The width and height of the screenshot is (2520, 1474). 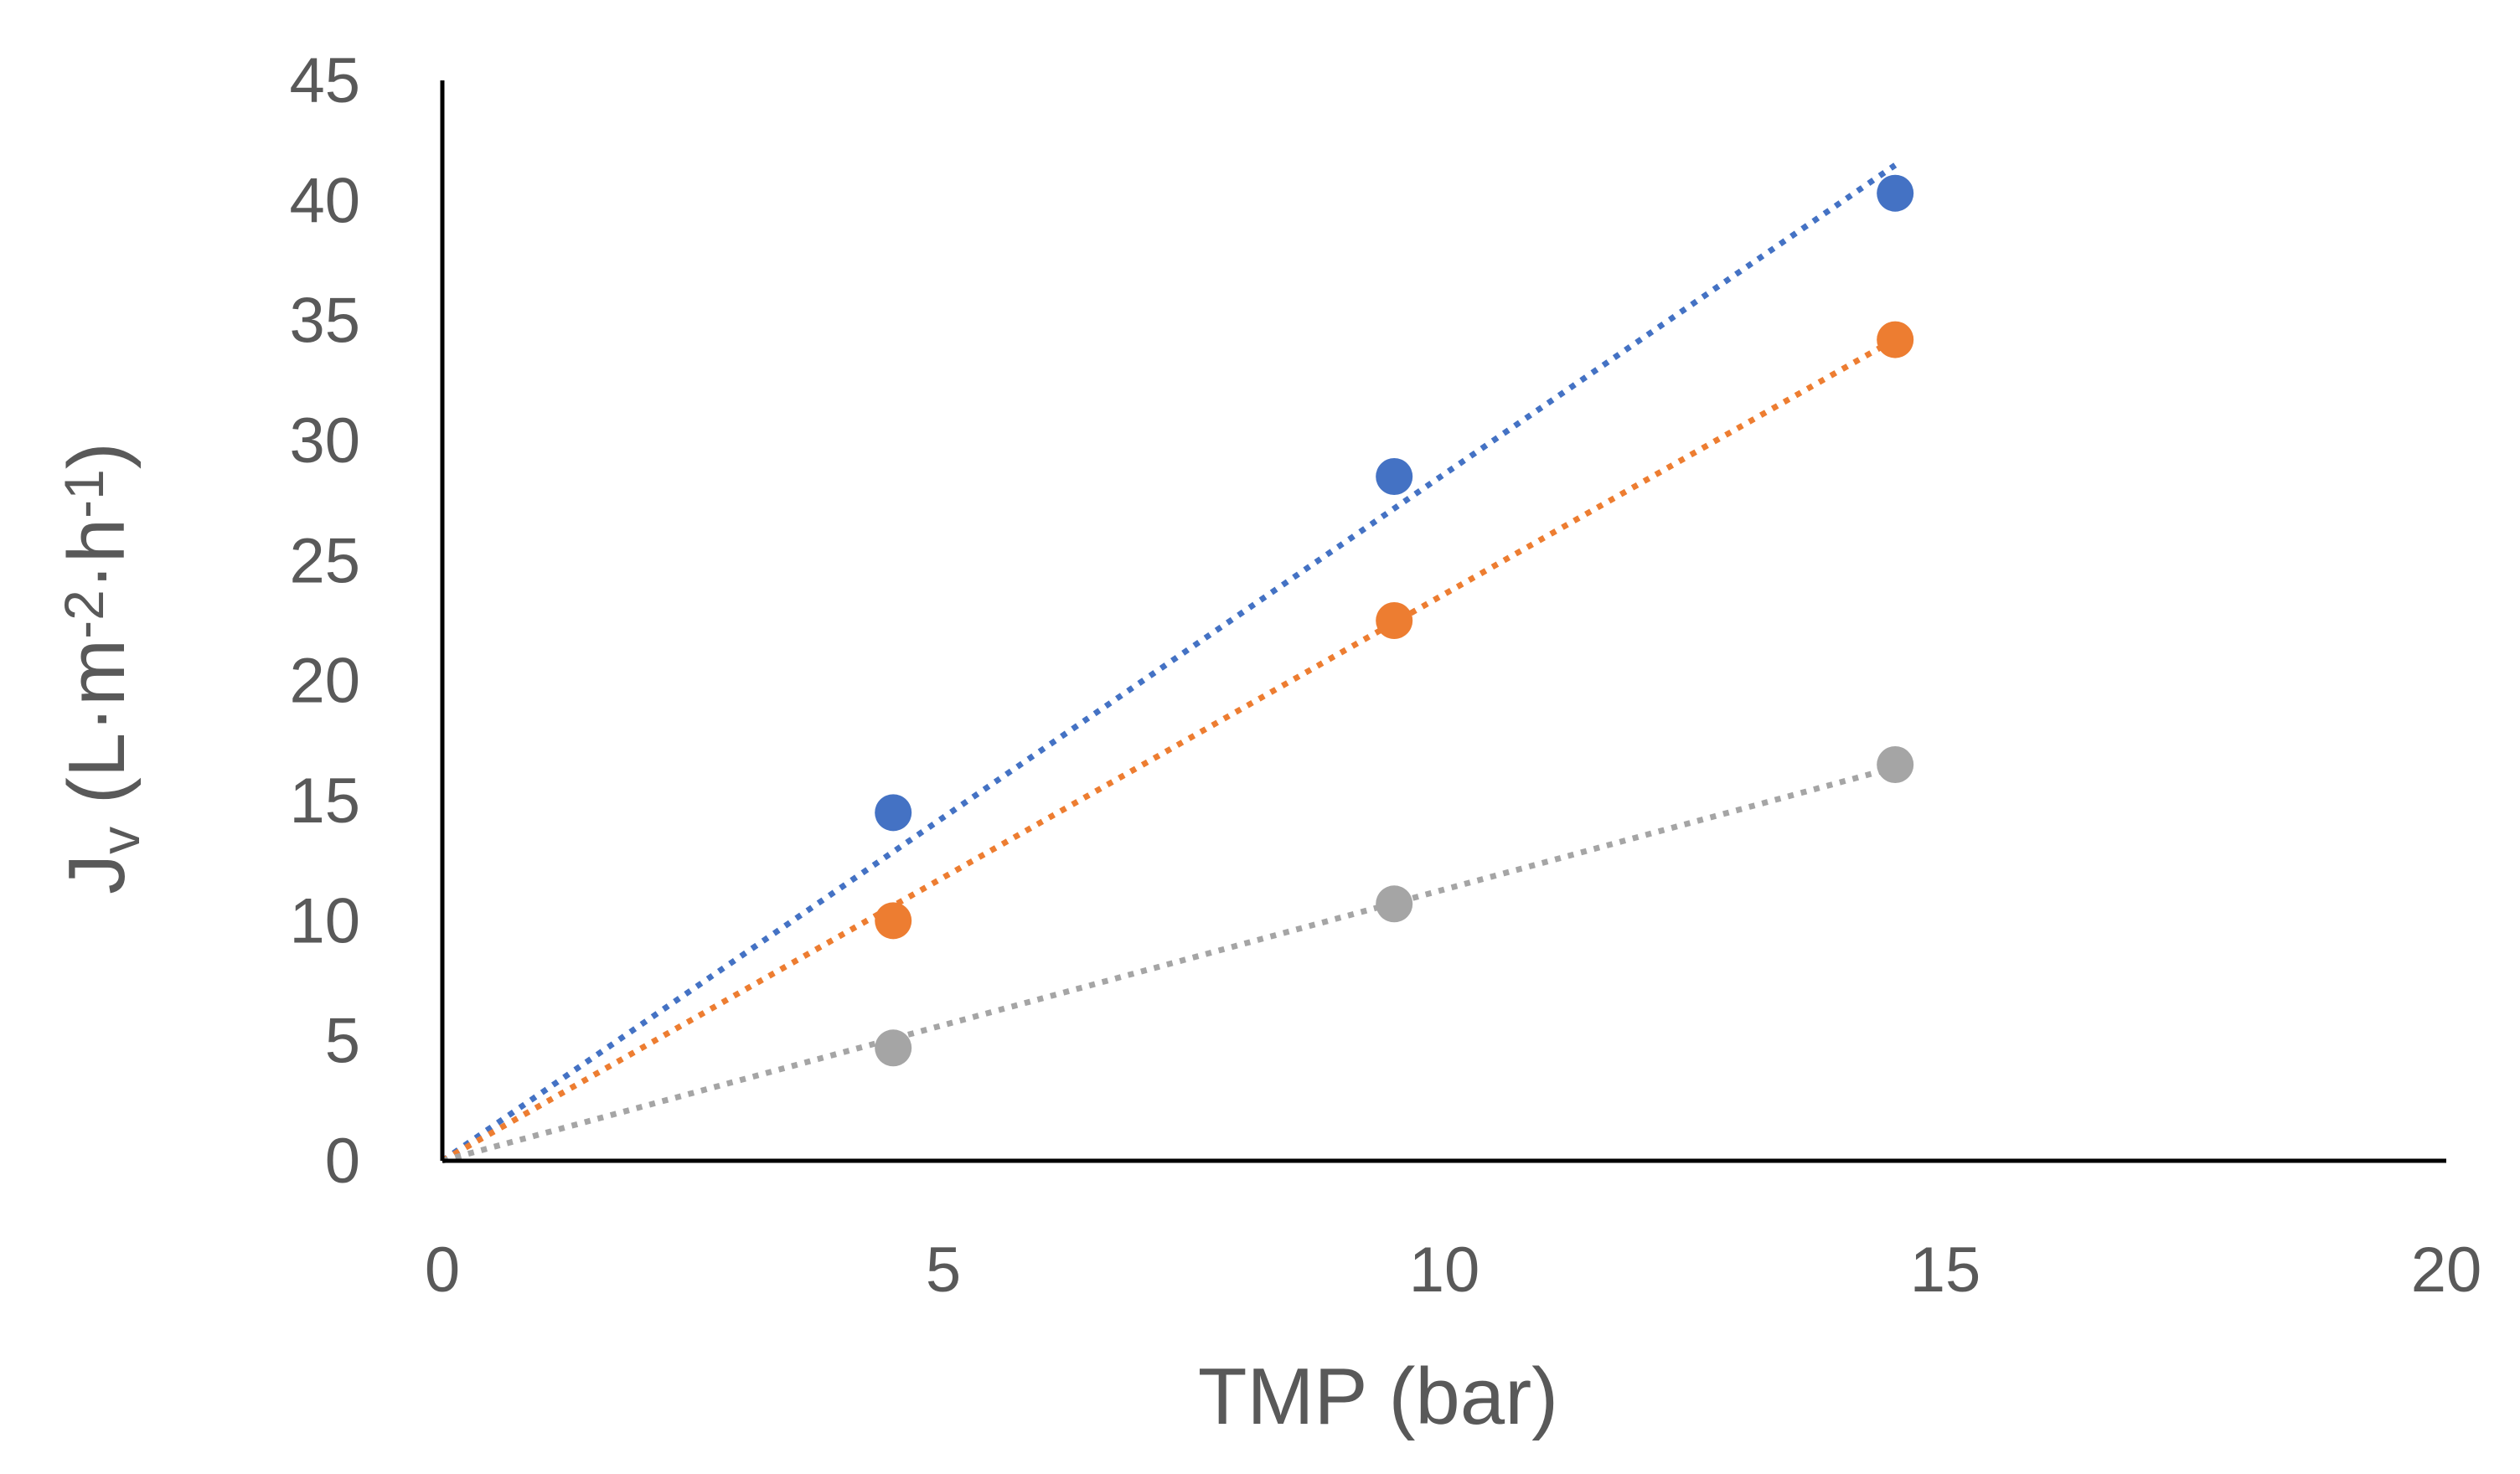 I want to click on y-tick-label: 20, so click(x=324, y=681).